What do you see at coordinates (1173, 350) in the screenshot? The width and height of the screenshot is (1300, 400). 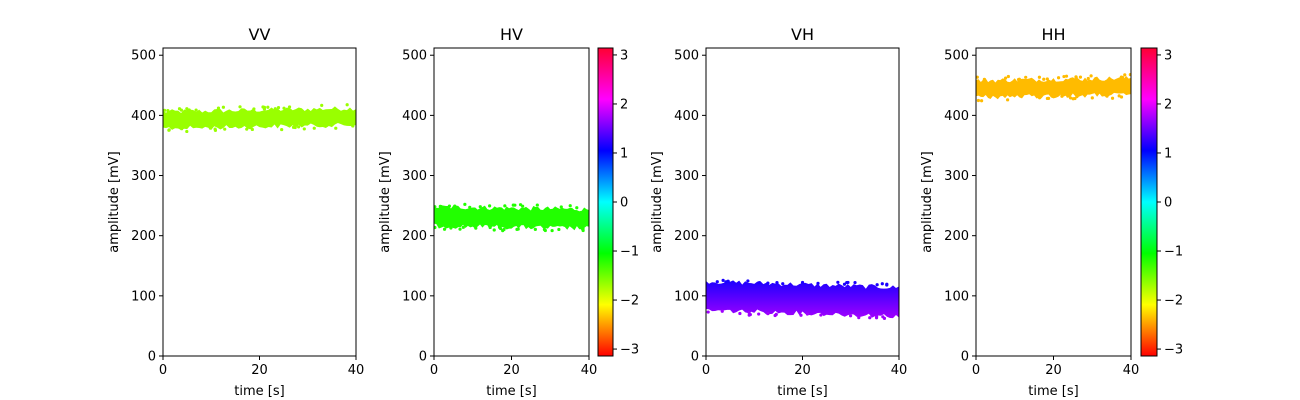 I see `colorbar-tick-label: −3` at bounding box center [1173, 350].